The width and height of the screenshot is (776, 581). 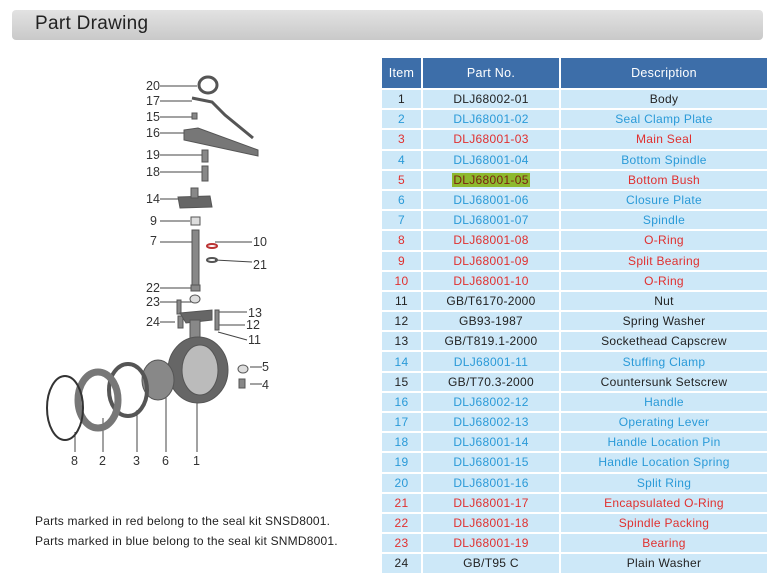 I want to click on table-row: 15 GB/T70.3-2000 Countersunk Setscrew, so click(x=574, y=381).